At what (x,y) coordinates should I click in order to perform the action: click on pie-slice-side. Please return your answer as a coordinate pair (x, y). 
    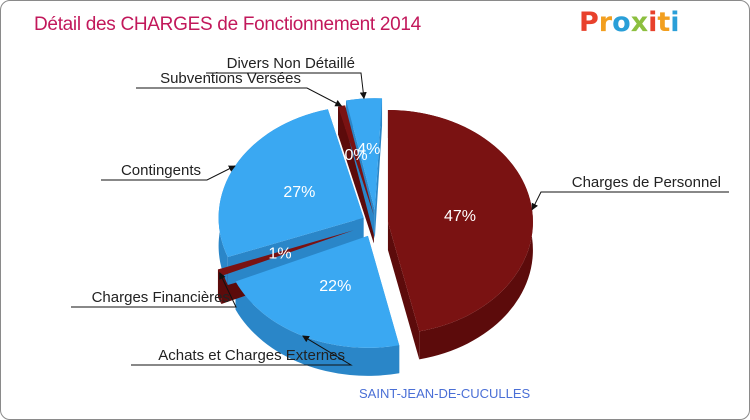
    Looking at the image, I should click on (317, 328).